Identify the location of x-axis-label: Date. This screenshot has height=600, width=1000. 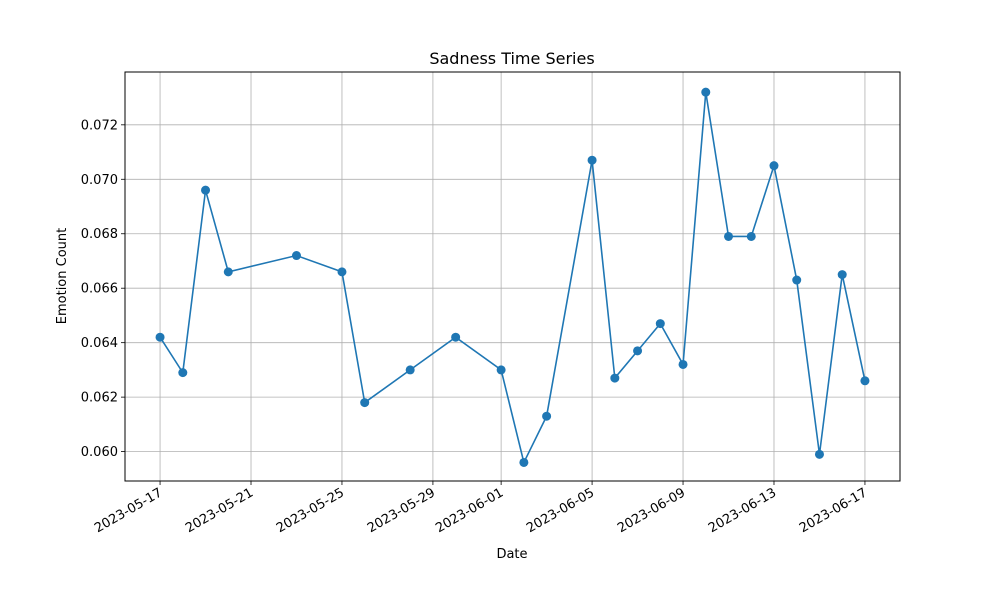
(511, 554).